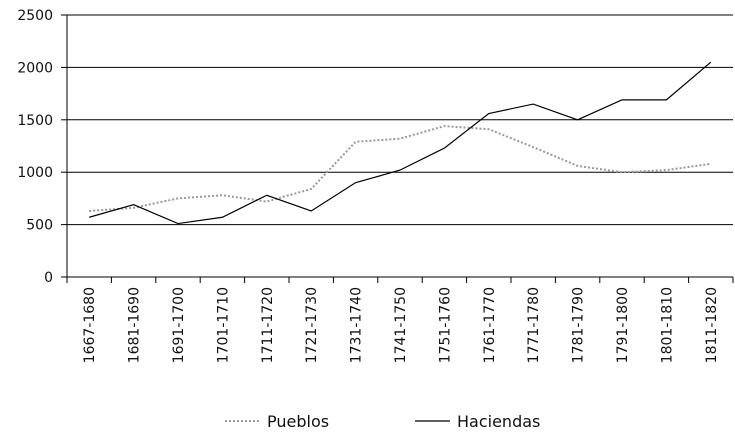 The image size is (735, 432). I want to click on x-tick-label: 1741-1750, so click(401, 325).